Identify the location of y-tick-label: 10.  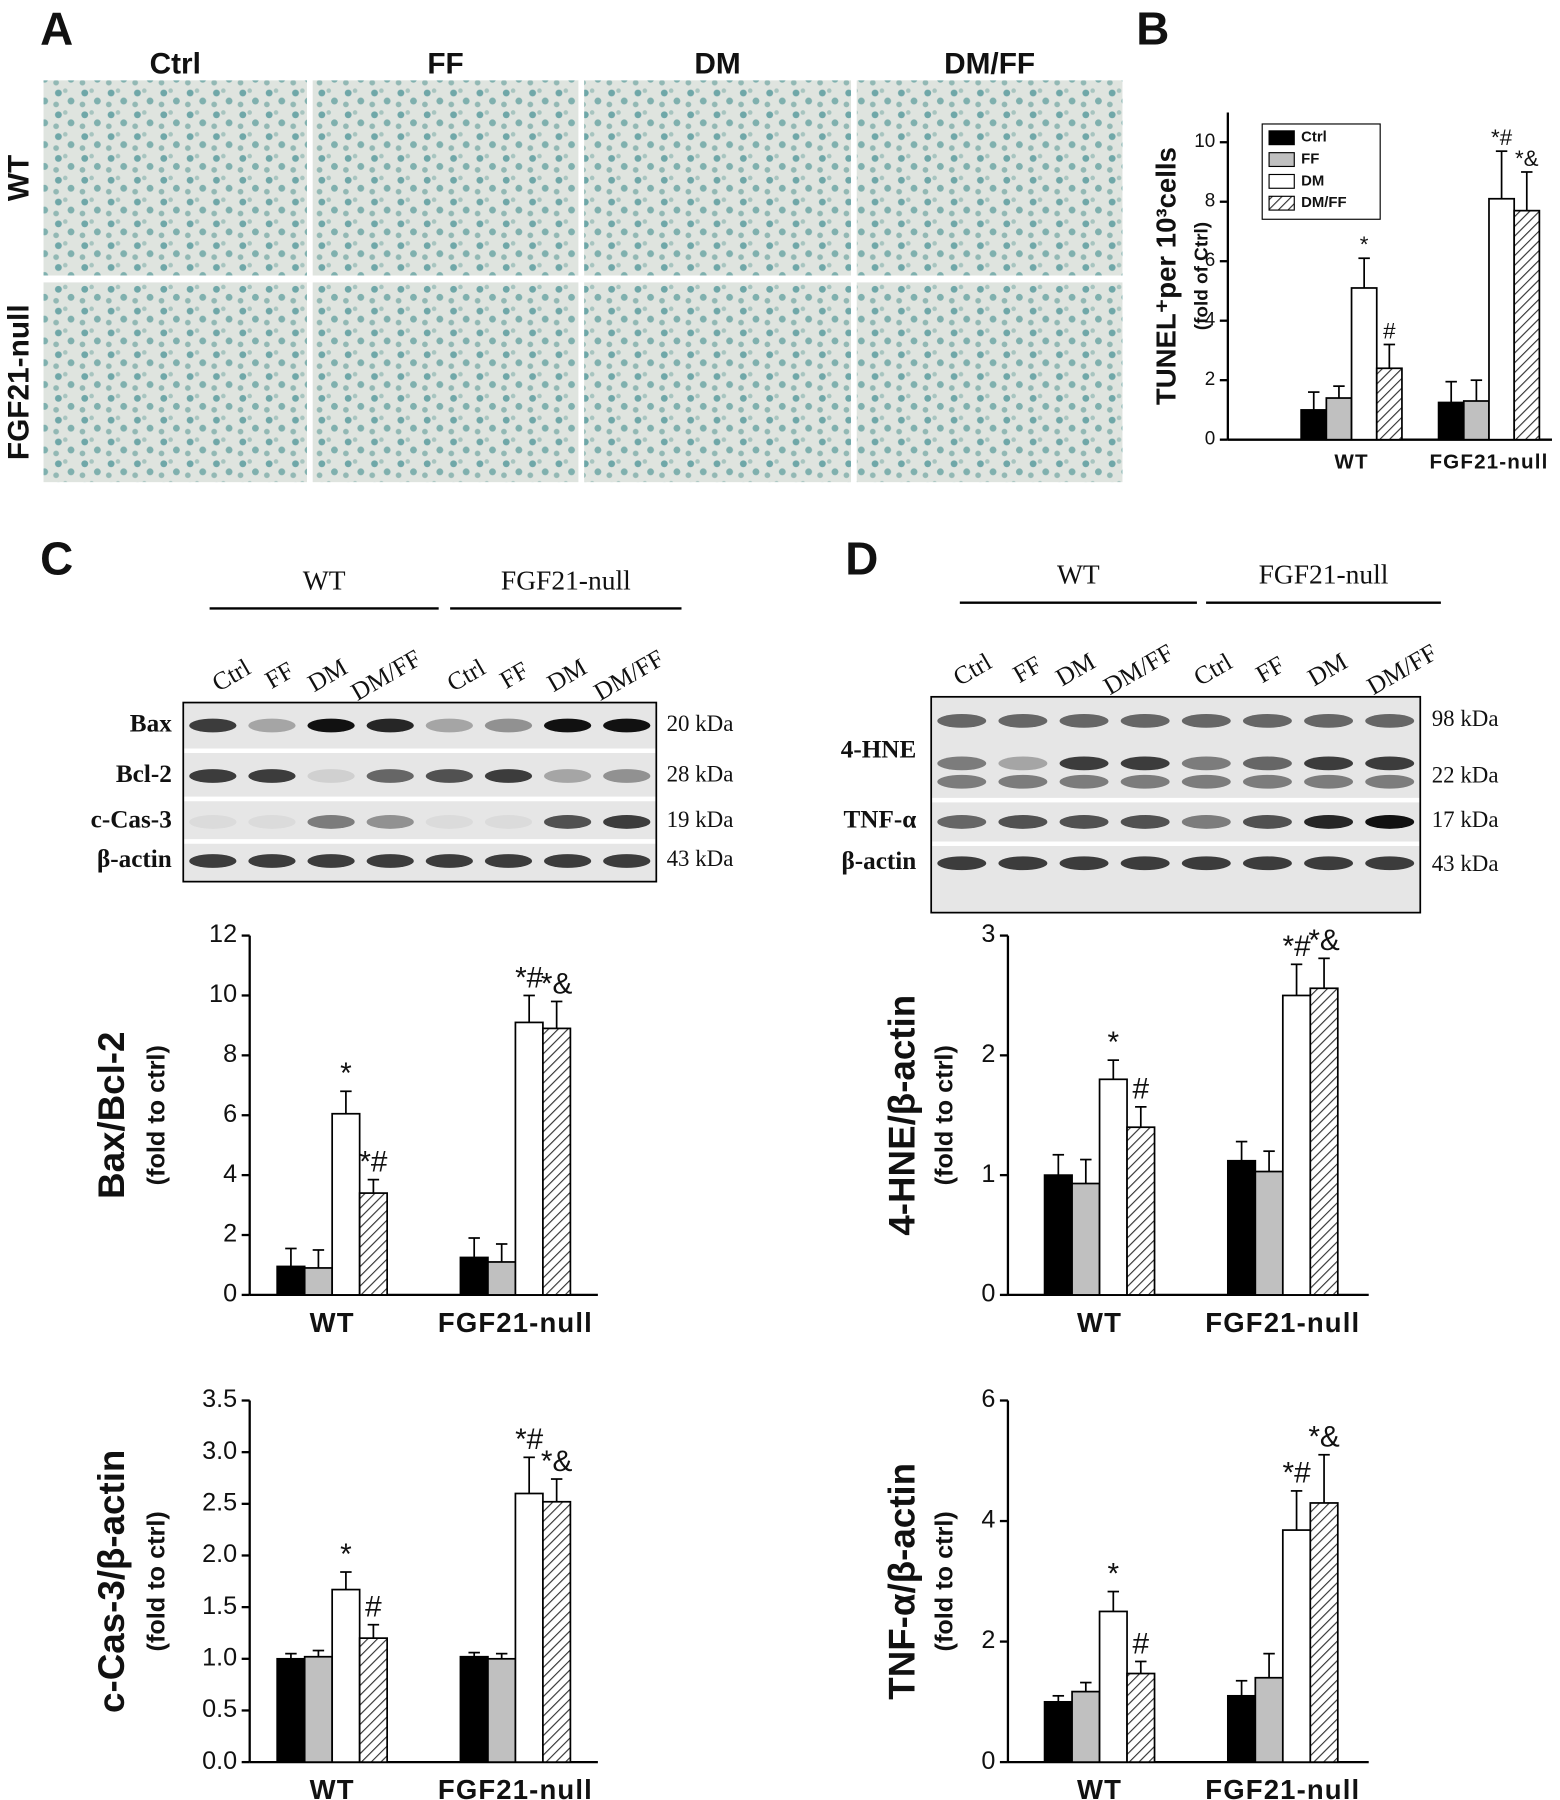
(223, 994).